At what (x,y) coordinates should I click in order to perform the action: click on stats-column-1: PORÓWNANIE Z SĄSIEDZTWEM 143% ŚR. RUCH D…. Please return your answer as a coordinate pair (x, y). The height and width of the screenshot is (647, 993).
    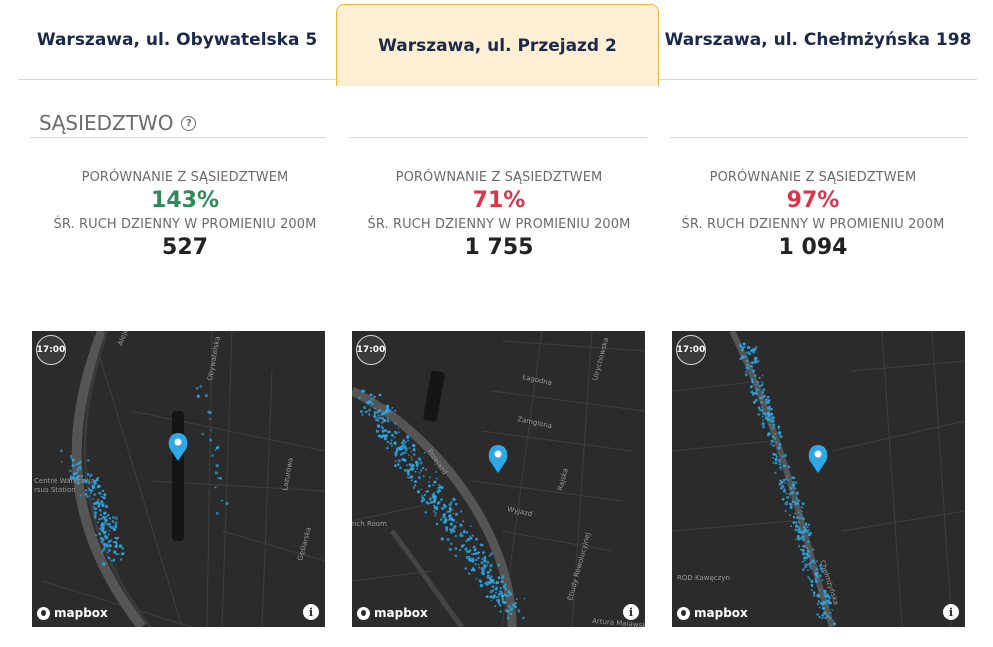
    Looking at the image, I should click on (185, 215).